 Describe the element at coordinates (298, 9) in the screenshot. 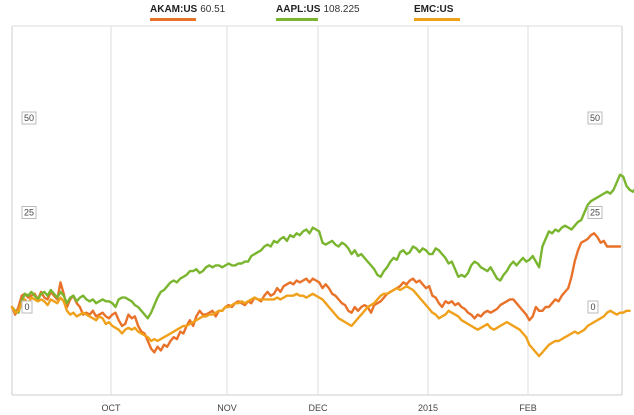

I see `legend-symbol: AAPL:US` at that location.